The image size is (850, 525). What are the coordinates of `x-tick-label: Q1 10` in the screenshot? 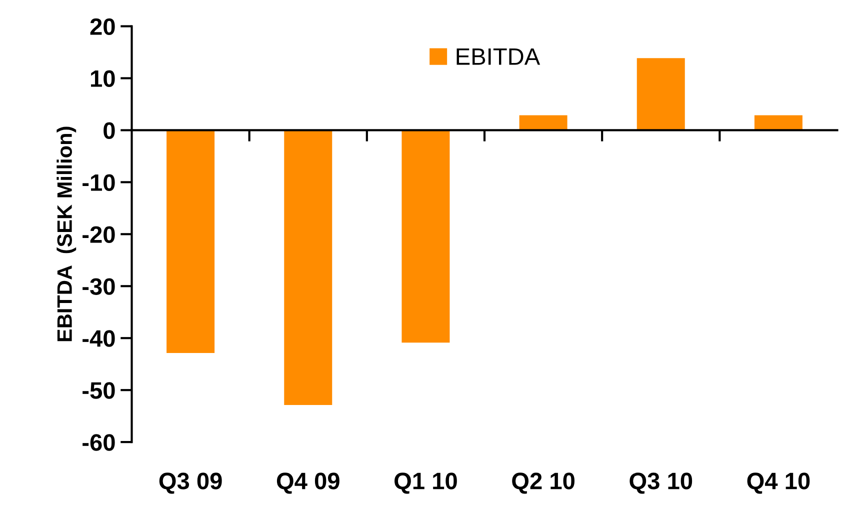 It's located at (425, 483).